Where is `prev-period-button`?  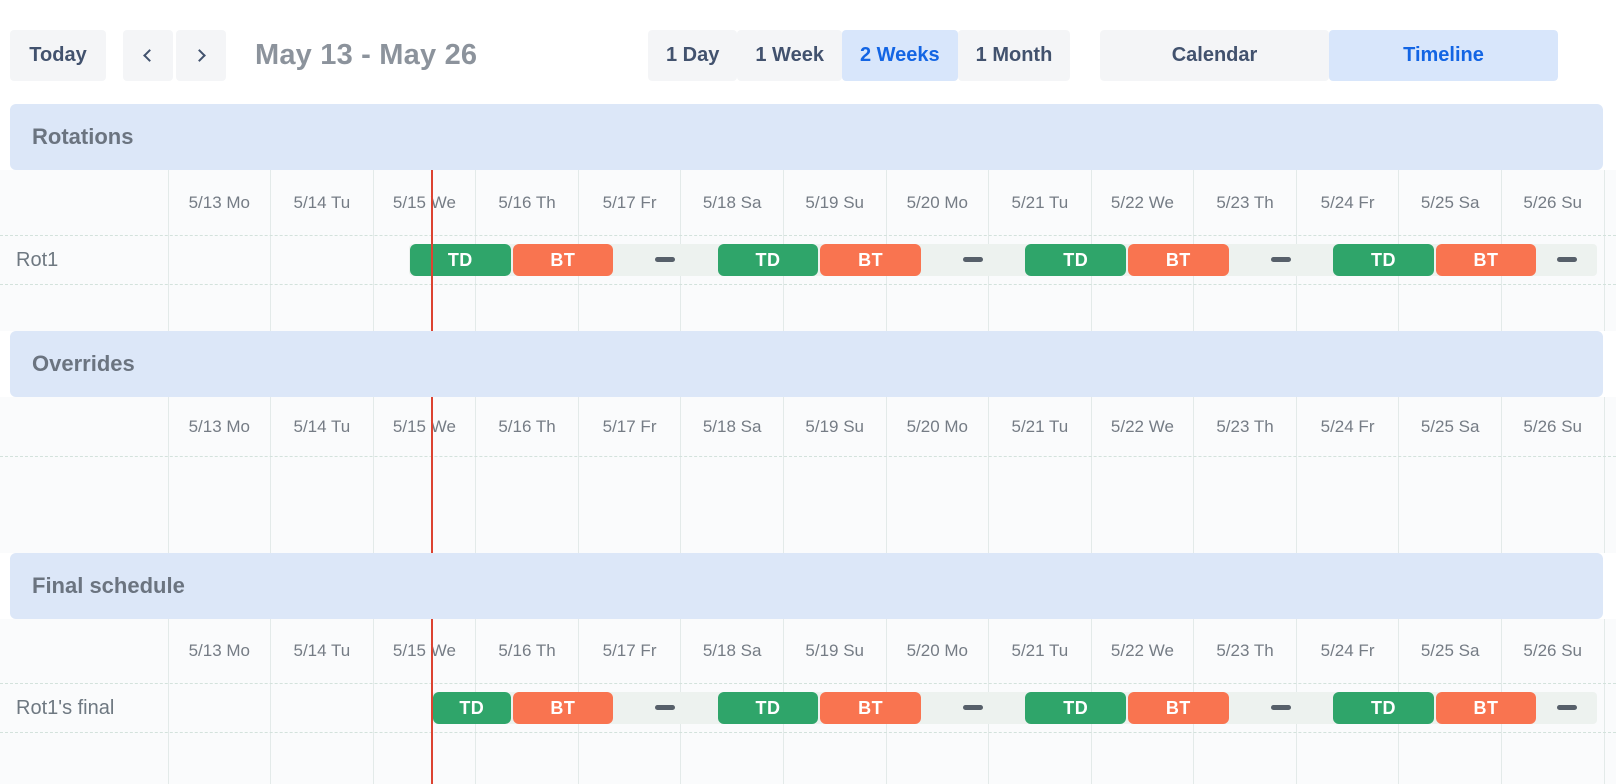
prev-period-button is located at coordinates (148, 55).